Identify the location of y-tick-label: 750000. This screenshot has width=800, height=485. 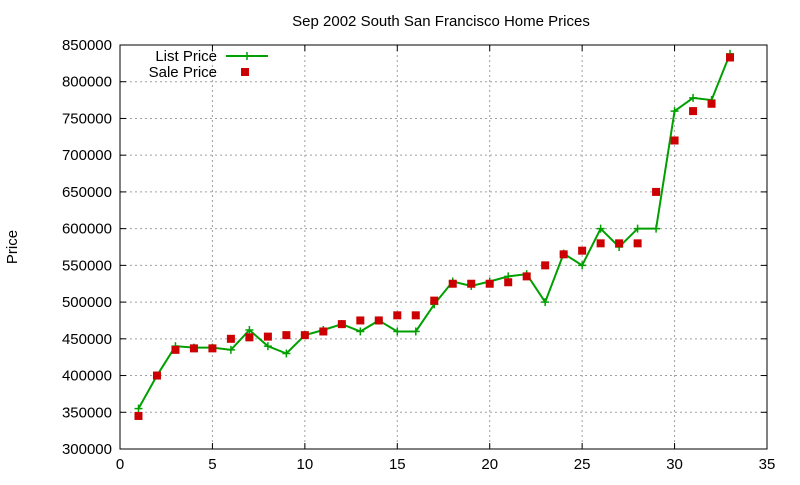
(87, 118).